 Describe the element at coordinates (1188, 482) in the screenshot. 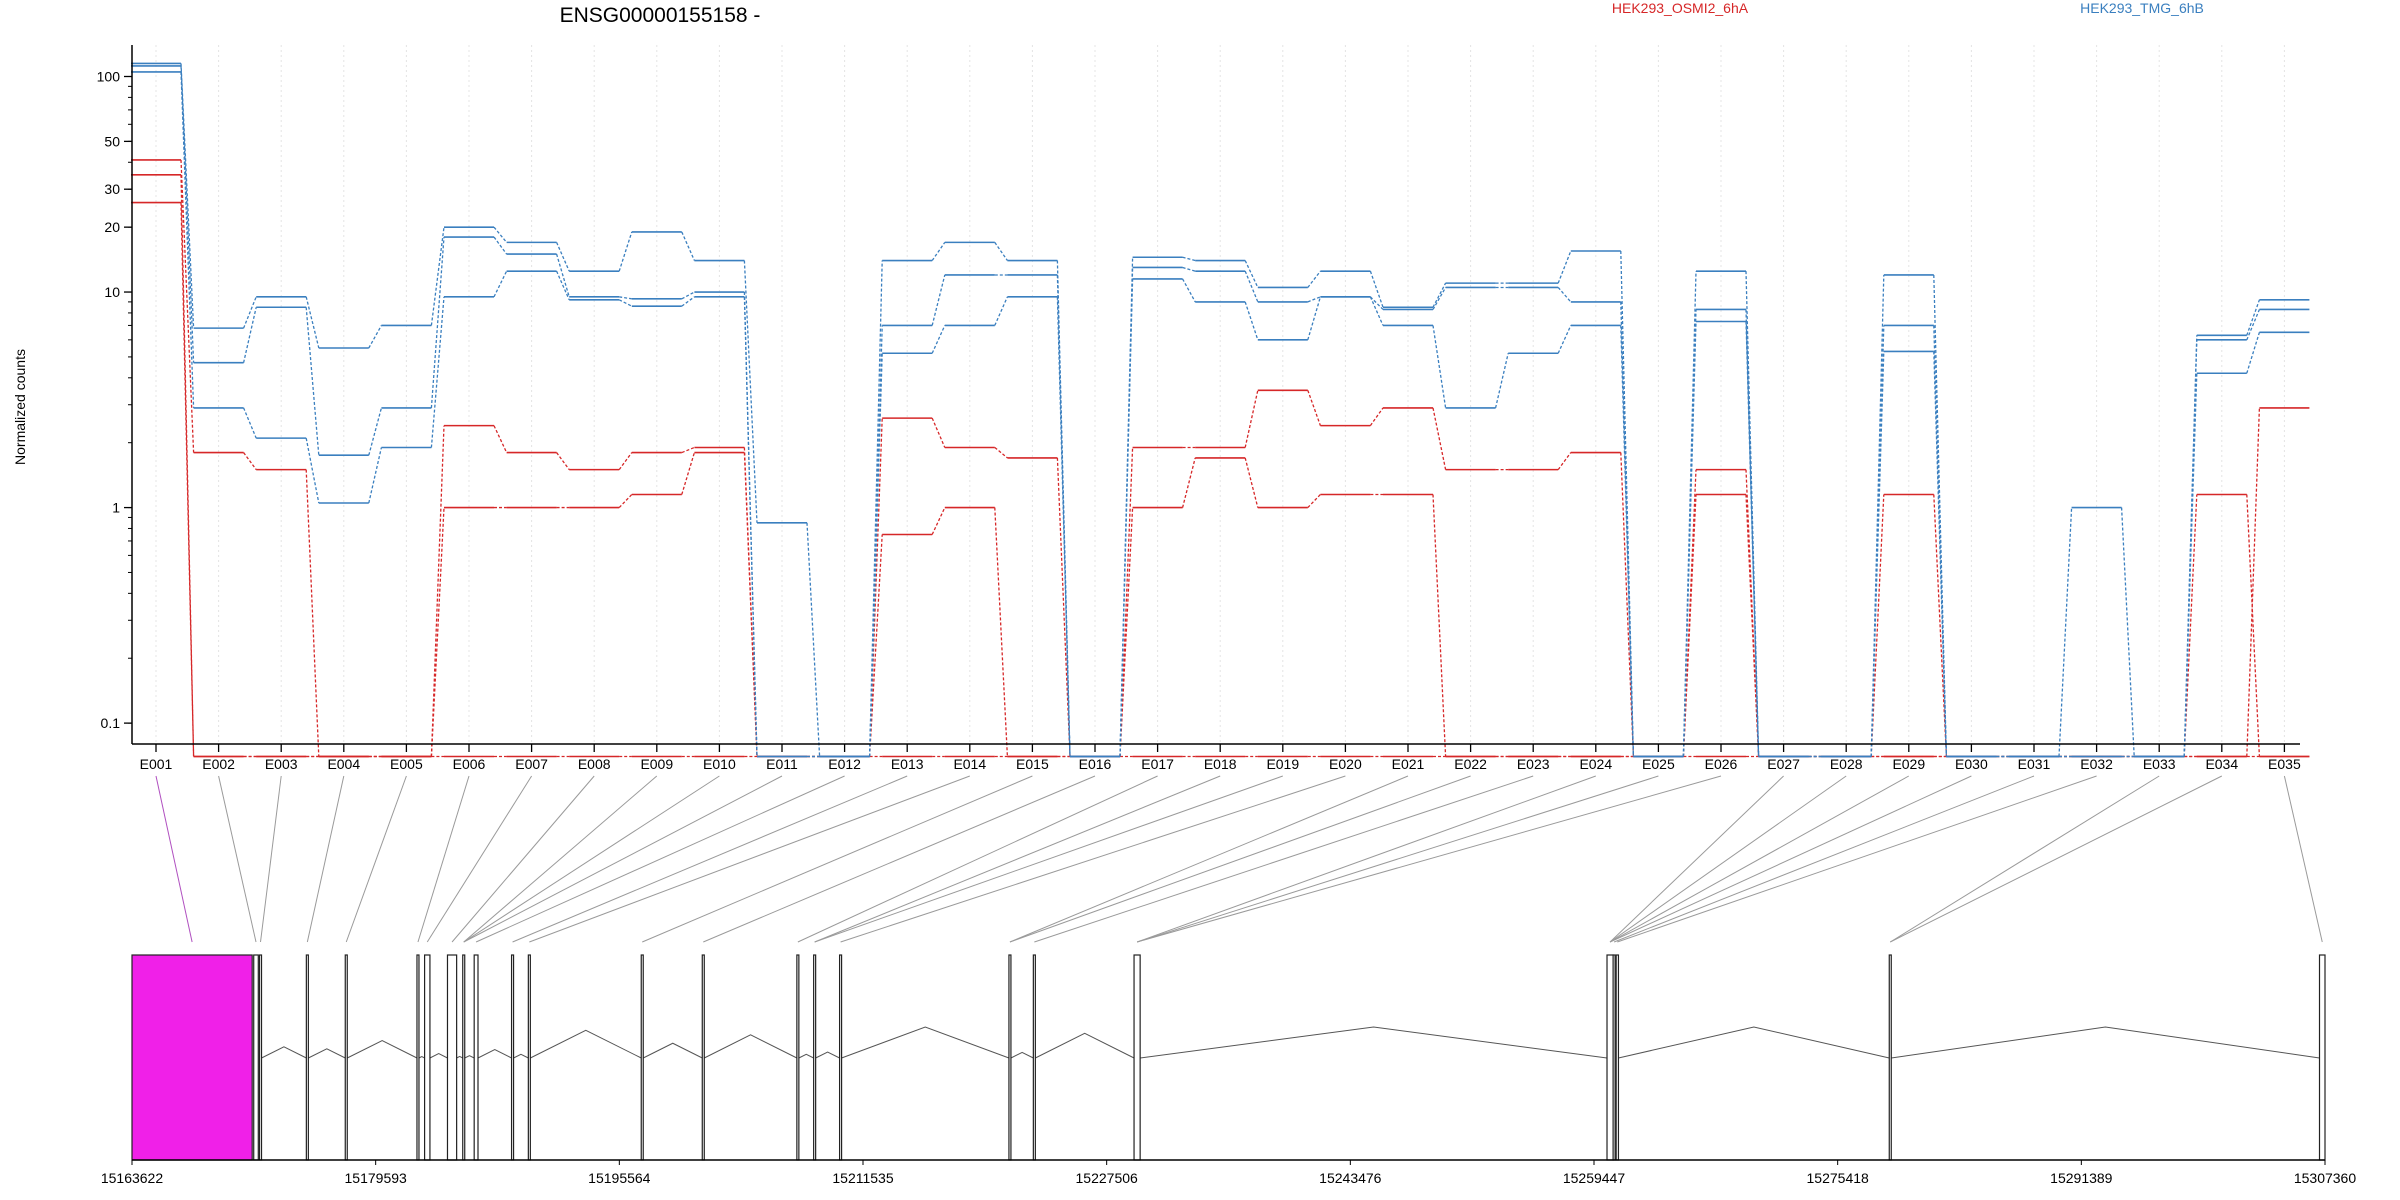

I see `connector-2-E017` at that location.